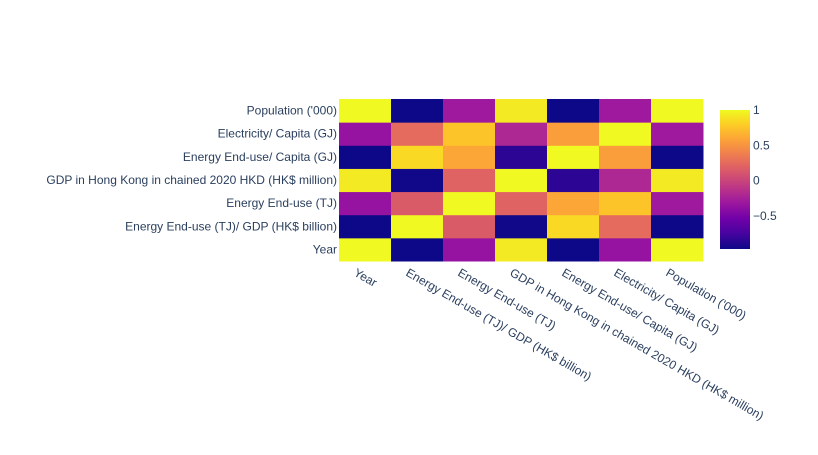 The height and width of the screenshot is (455, 818). Describe the element at coordinates (325, 249) in the screenshot. I see `y-tick-label: Year` at that location.